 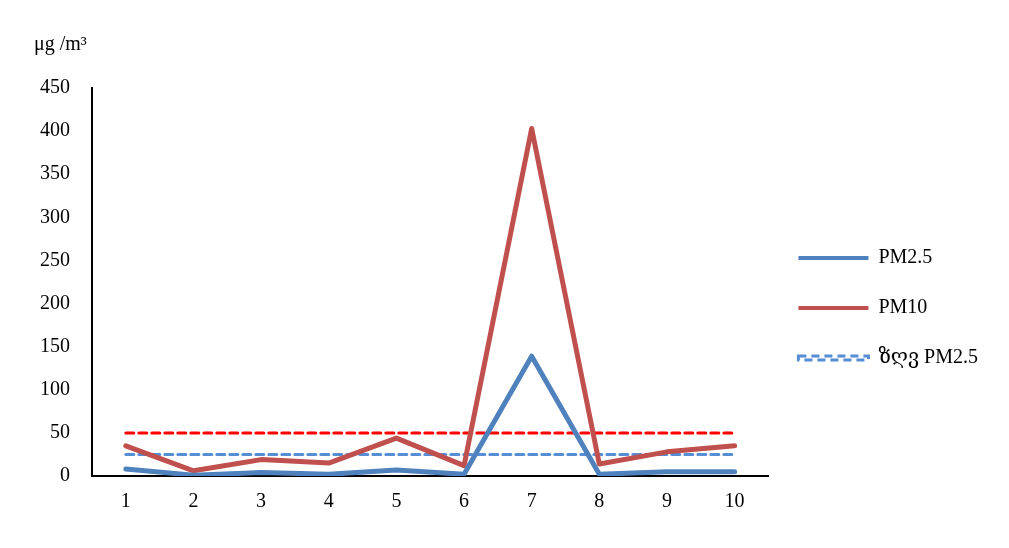 What do you see at coordinates (531, 500) in the screenshot?
I see `x-tick-label: 7` at bounding box center [531, 500].